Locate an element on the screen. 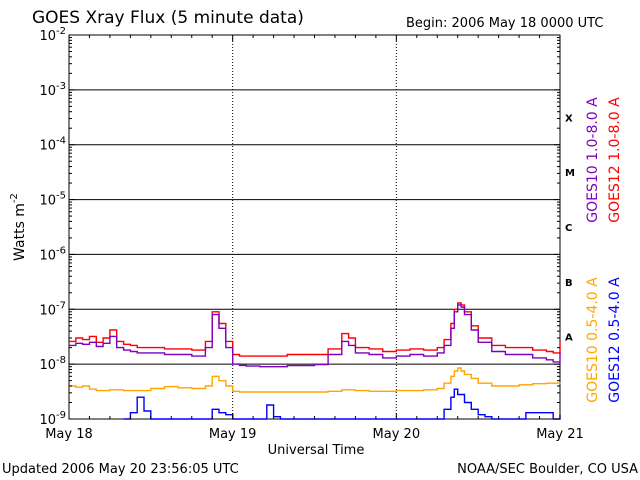  y-tick-exponent: -8 is located at coordinates (61, 360).